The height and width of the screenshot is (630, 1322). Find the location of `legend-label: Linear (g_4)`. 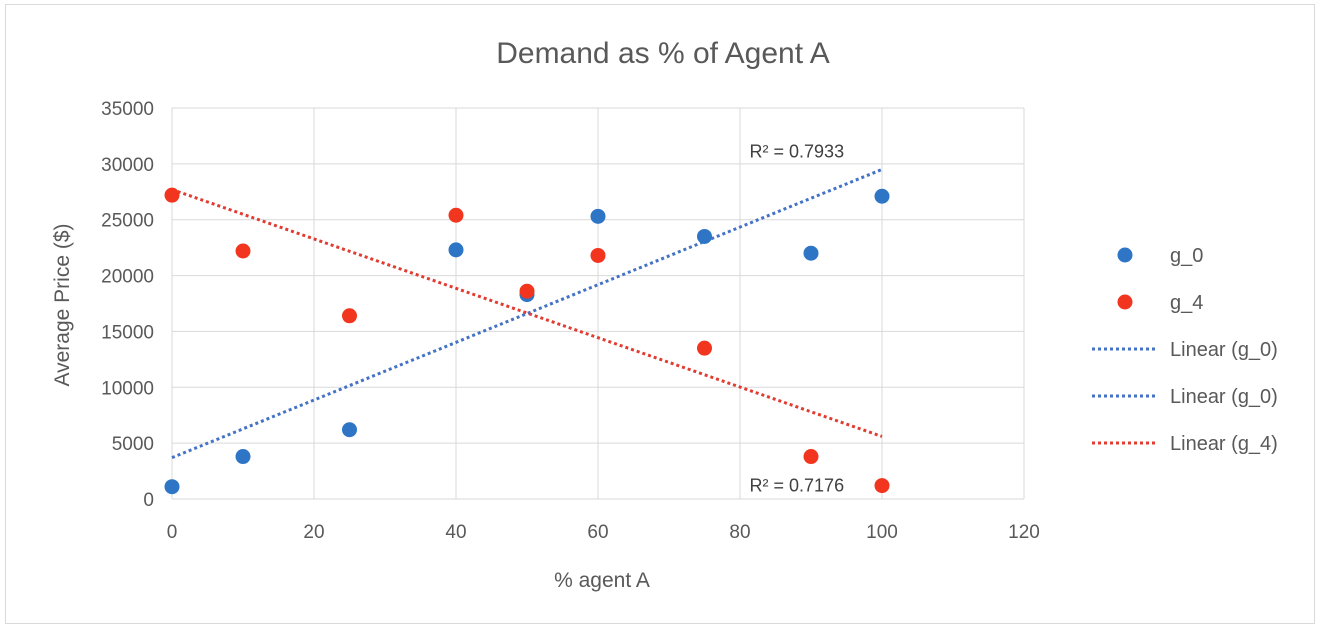

legend-label: Linear (g_4) is located at coordinates (1224, 444).